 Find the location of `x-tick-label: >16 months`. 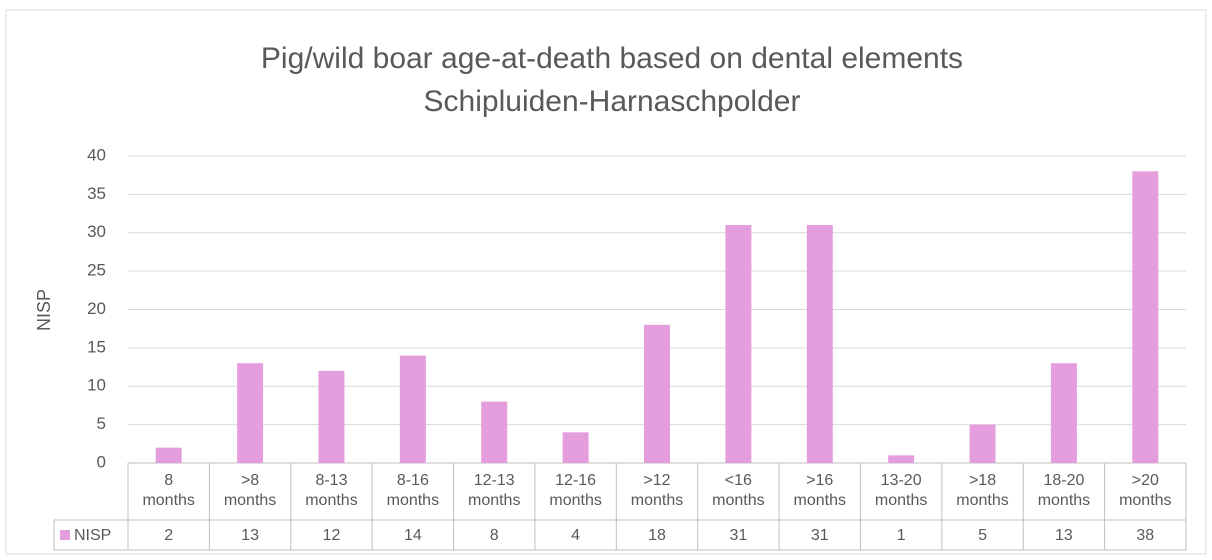

x-tick-label: >16 months is located at coordinates (819, 490).